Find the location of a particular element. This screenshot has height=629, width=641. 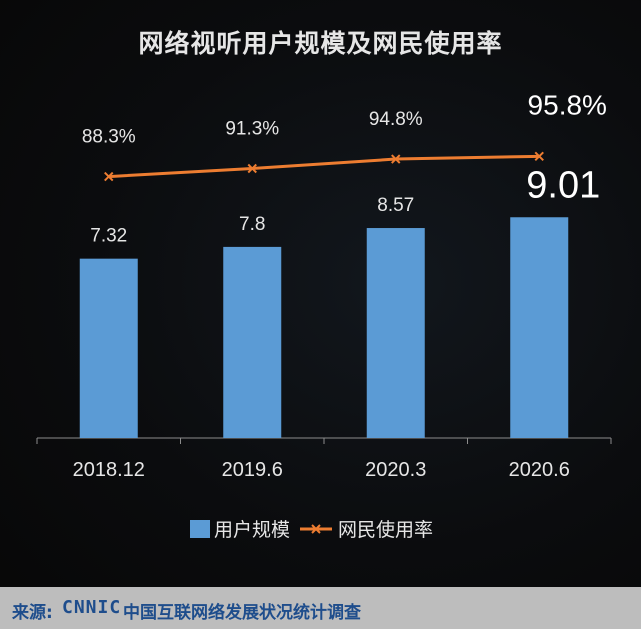

bar-2018.12 is located at coordinates (108, 348).